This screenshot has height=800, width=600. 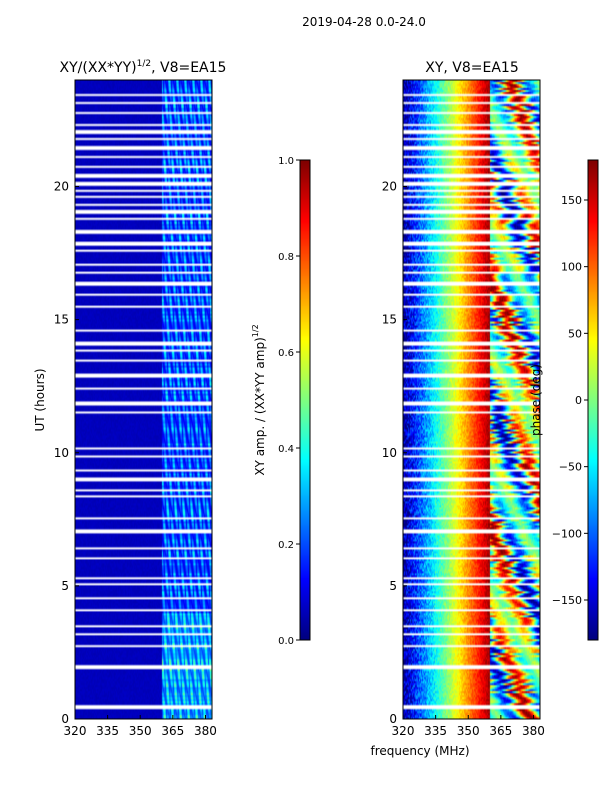 What do you see at coordinates (571, 200) in the screenshot?
I see `colorbar-tick-label: 150` at bounding box center [571, 200].